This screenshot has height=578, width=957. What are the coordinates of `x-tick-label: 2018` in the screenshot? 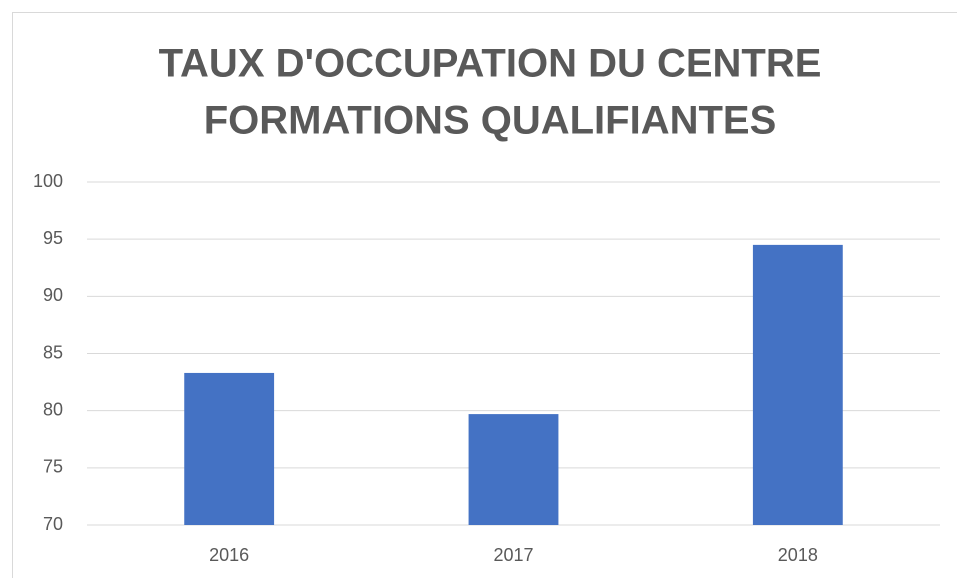 It's located at (798, 555).